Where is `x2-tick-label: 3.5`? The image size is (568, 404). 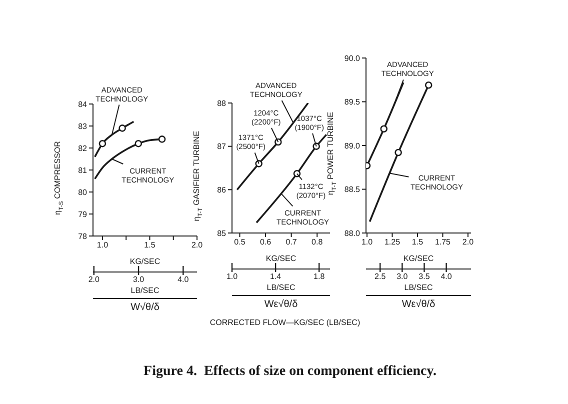 x2-tick-label: 3.5 is located at coordinates (424, 276).